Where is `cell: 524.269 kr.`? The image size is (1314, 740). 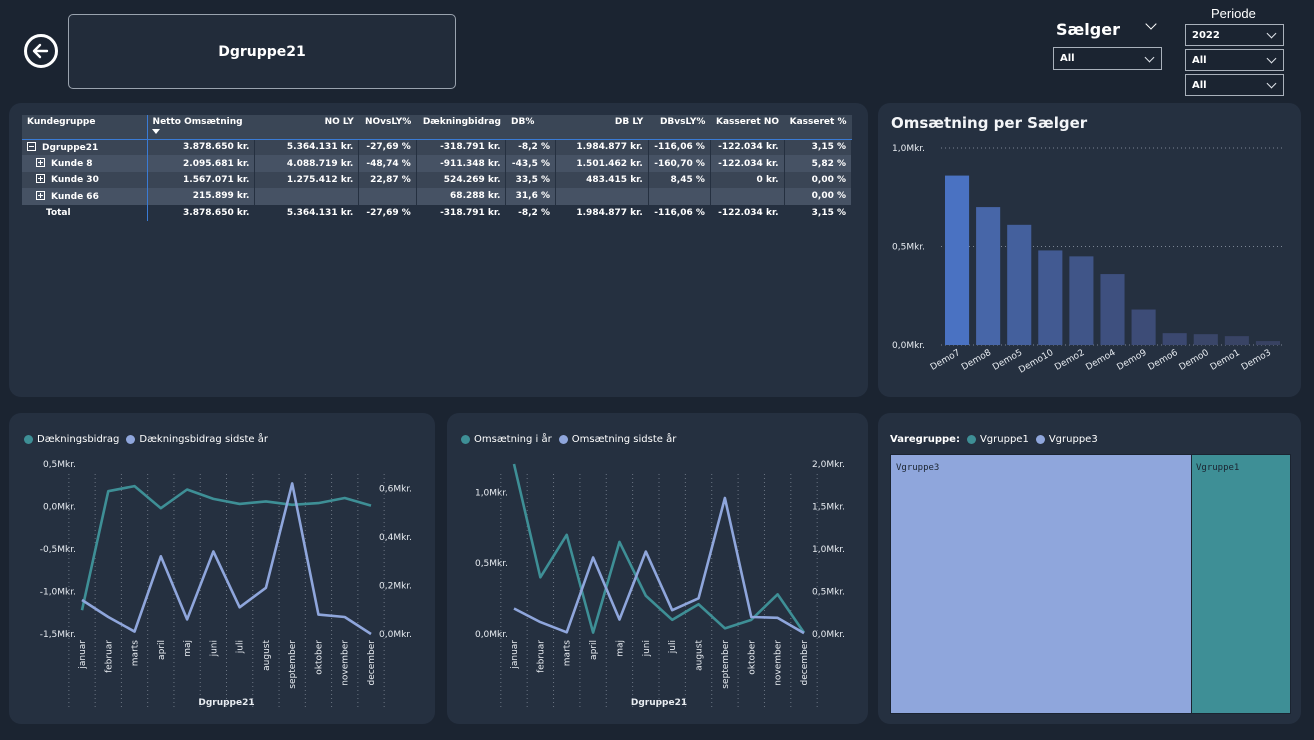
cell: 524.269 kr. is located at coordinates (461, 180).